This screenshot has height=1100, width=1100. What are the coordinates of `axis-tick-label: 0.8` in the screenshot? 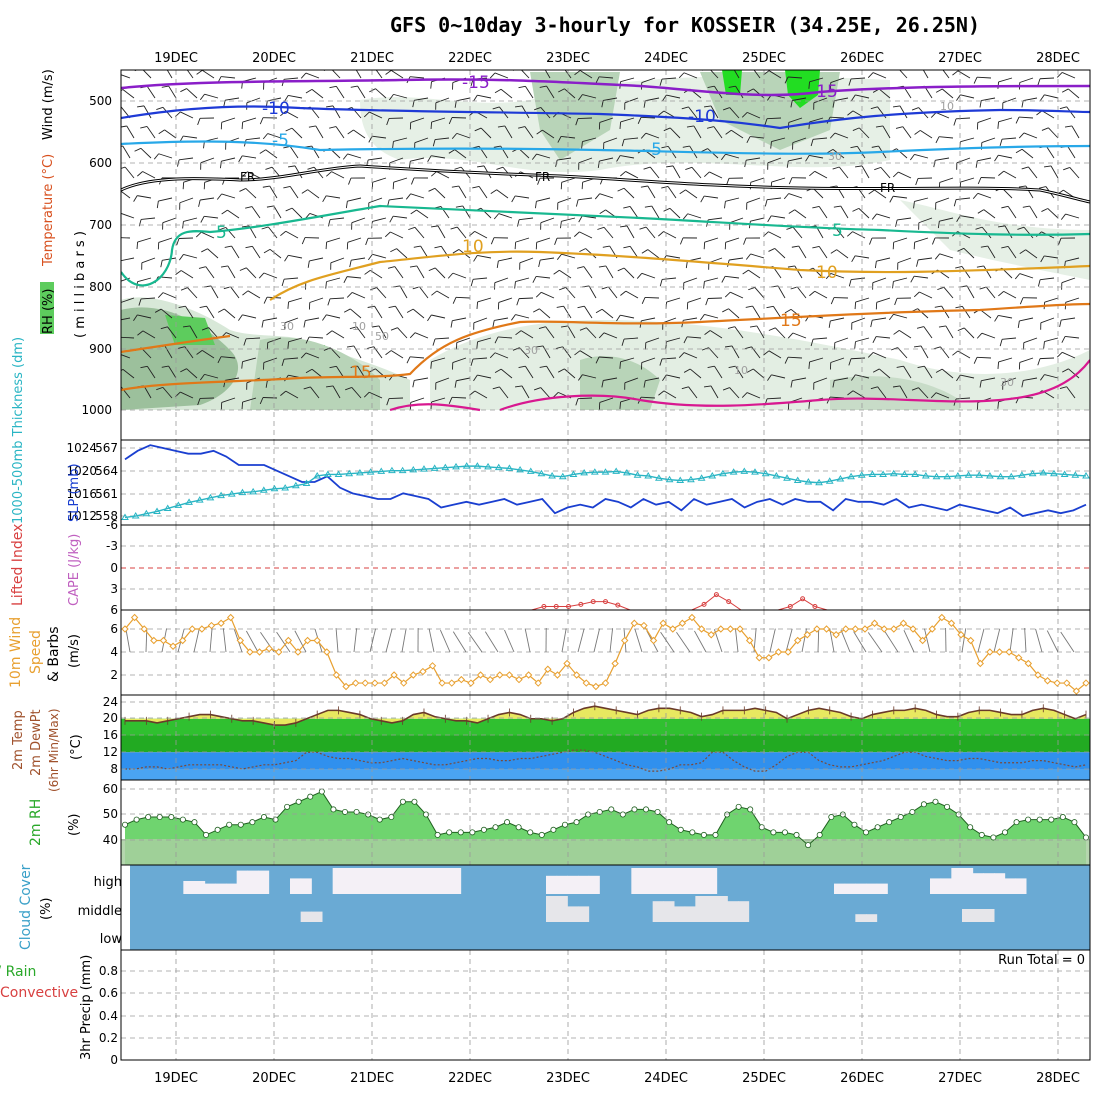 It's located at (108, 971).